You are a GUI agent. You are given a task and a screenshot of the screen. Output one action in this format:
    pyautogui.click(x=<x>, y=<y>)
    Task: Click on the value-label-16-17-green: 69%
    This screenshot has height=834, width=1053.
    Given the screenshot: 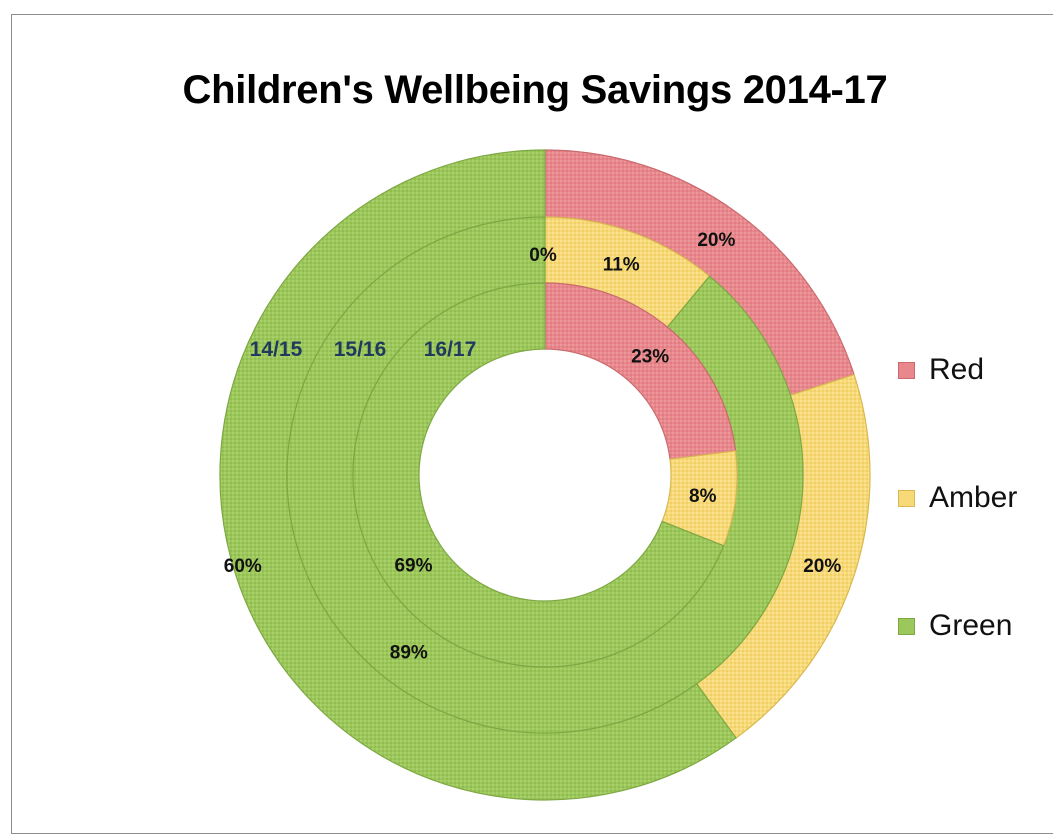 What is the action you would take?
    pyautogui.click(x=413, y=565)
    